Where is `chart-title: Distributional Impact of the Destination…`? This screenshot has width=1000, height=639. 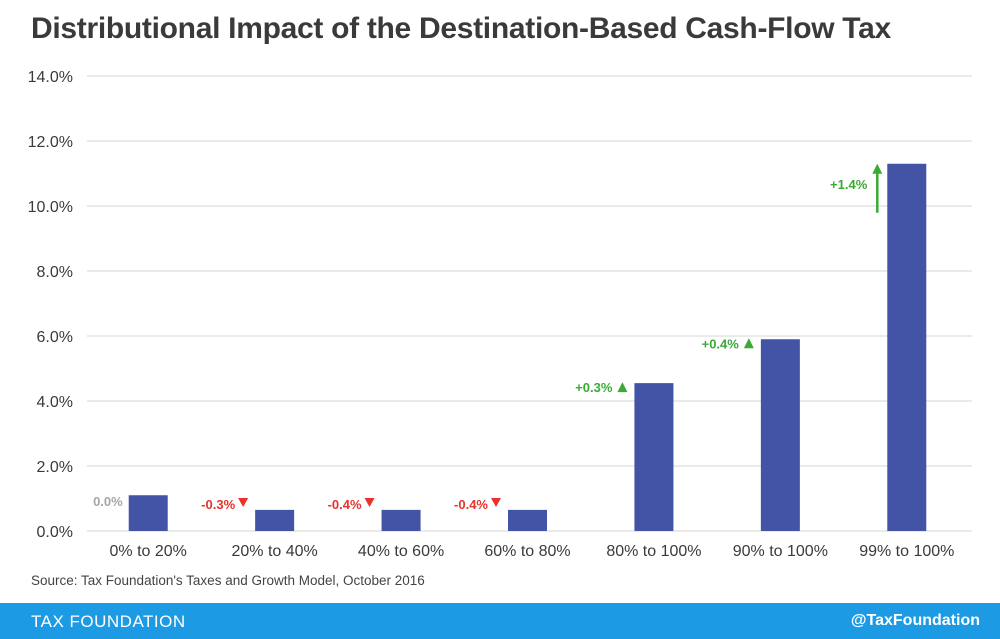 chart-title: Distributional Impact of the Destination… is located at coordinates (461, 28).